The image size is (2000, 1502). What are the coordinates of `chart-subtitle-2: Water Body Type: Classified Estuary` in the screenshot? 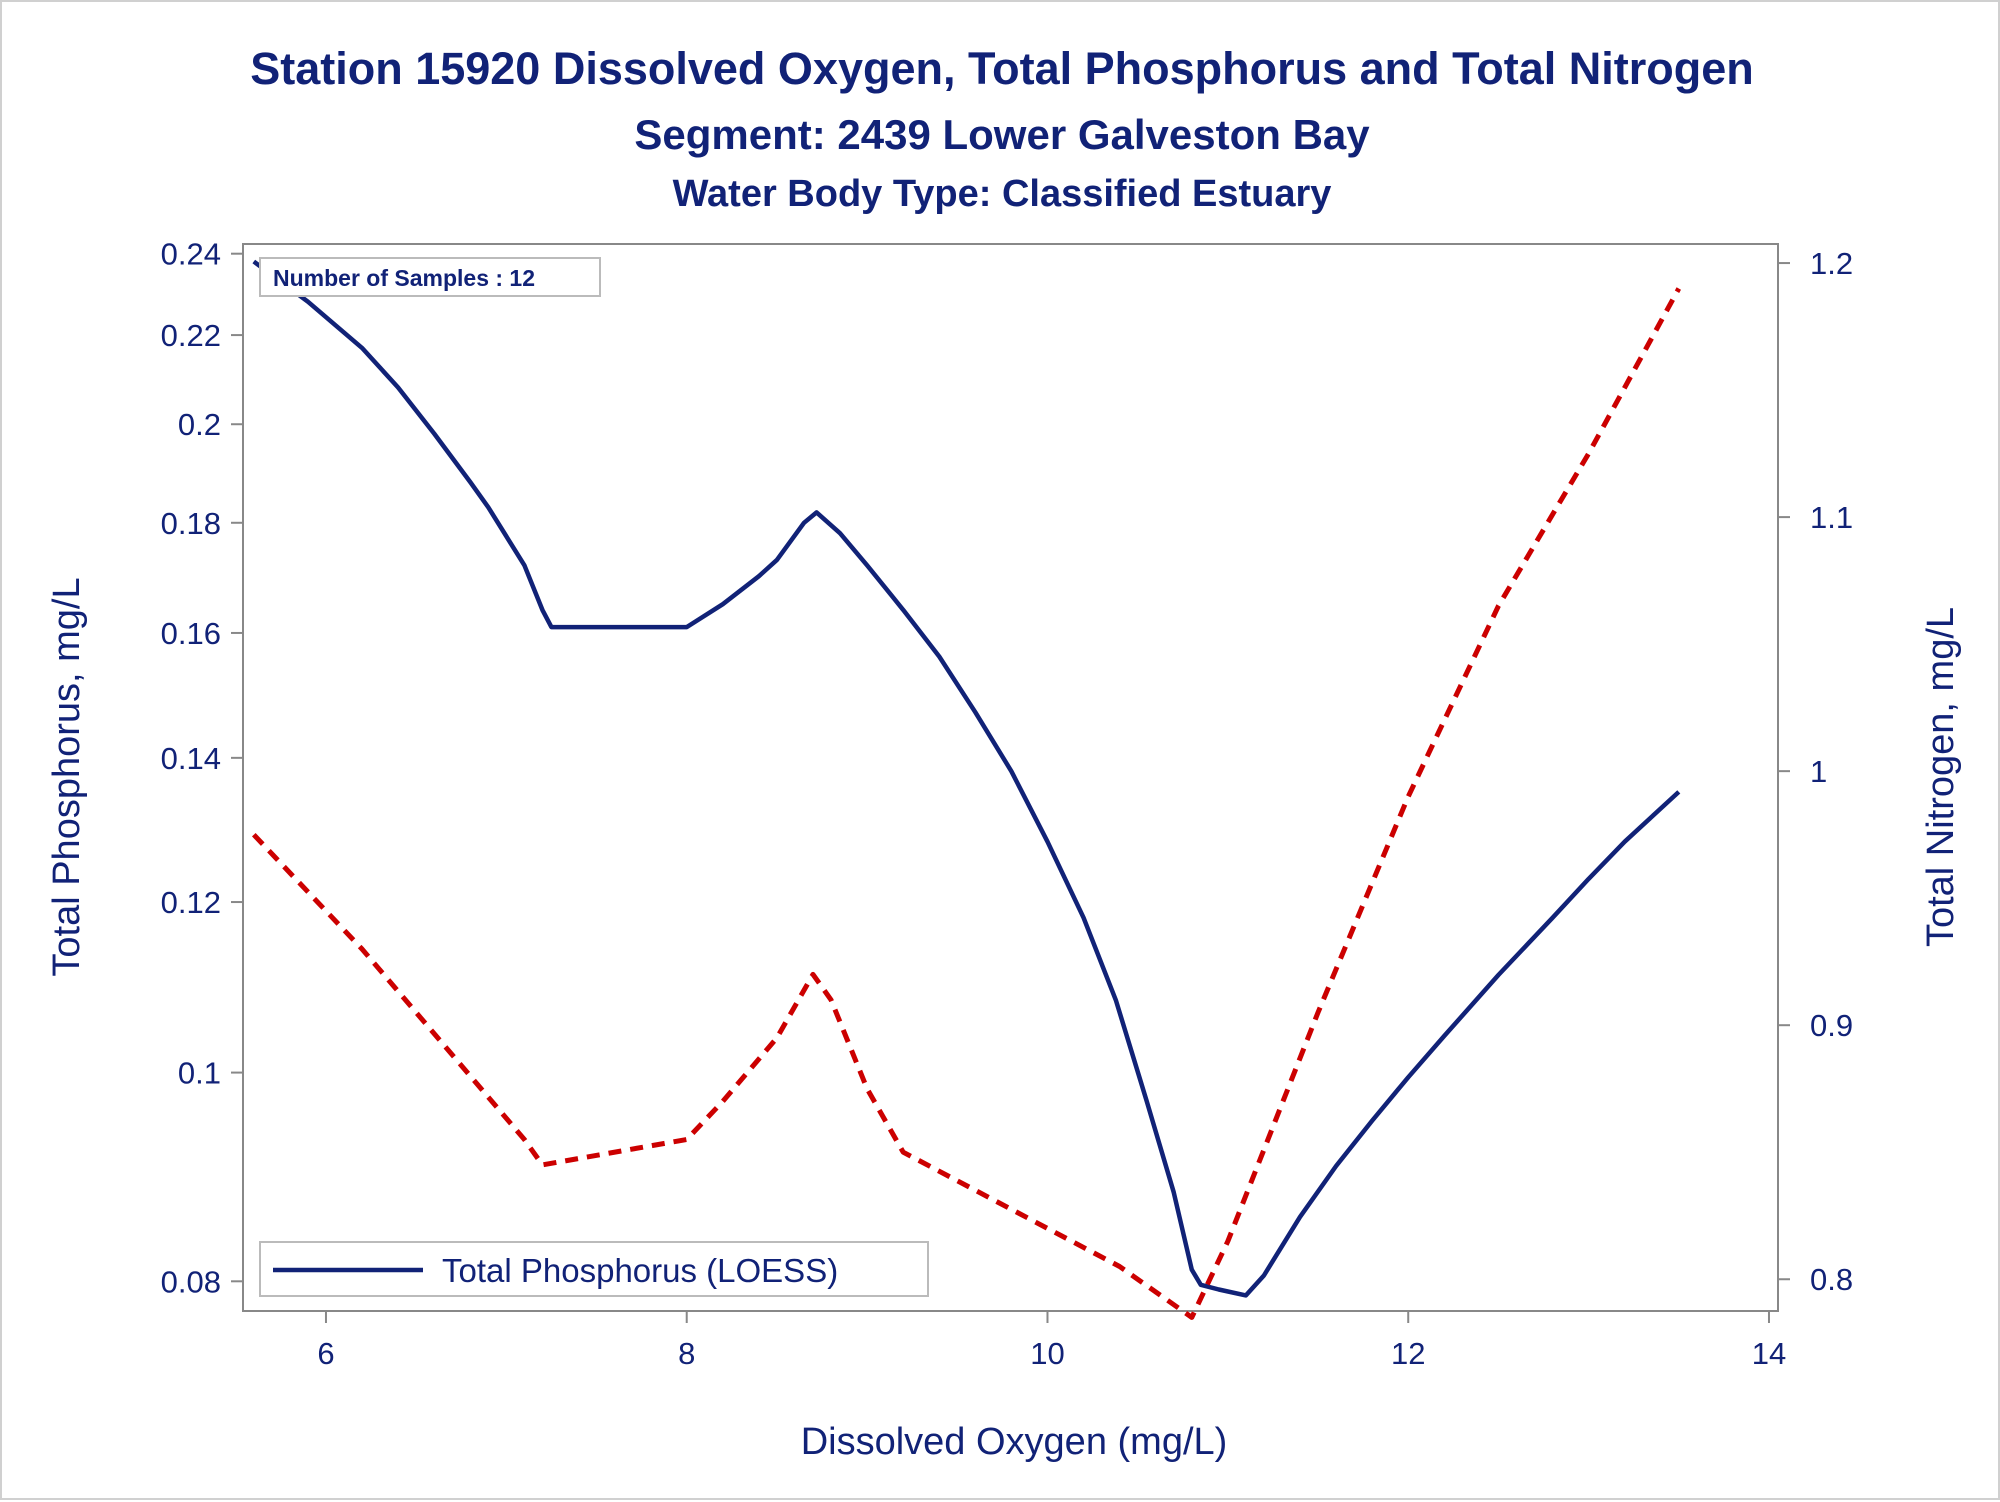 It's located at (1002, 194).